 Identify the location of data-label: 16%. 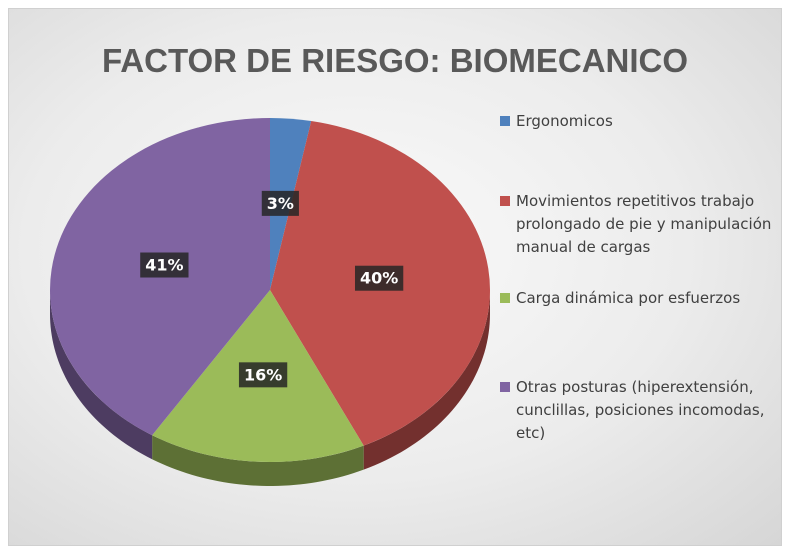
(263, 374).